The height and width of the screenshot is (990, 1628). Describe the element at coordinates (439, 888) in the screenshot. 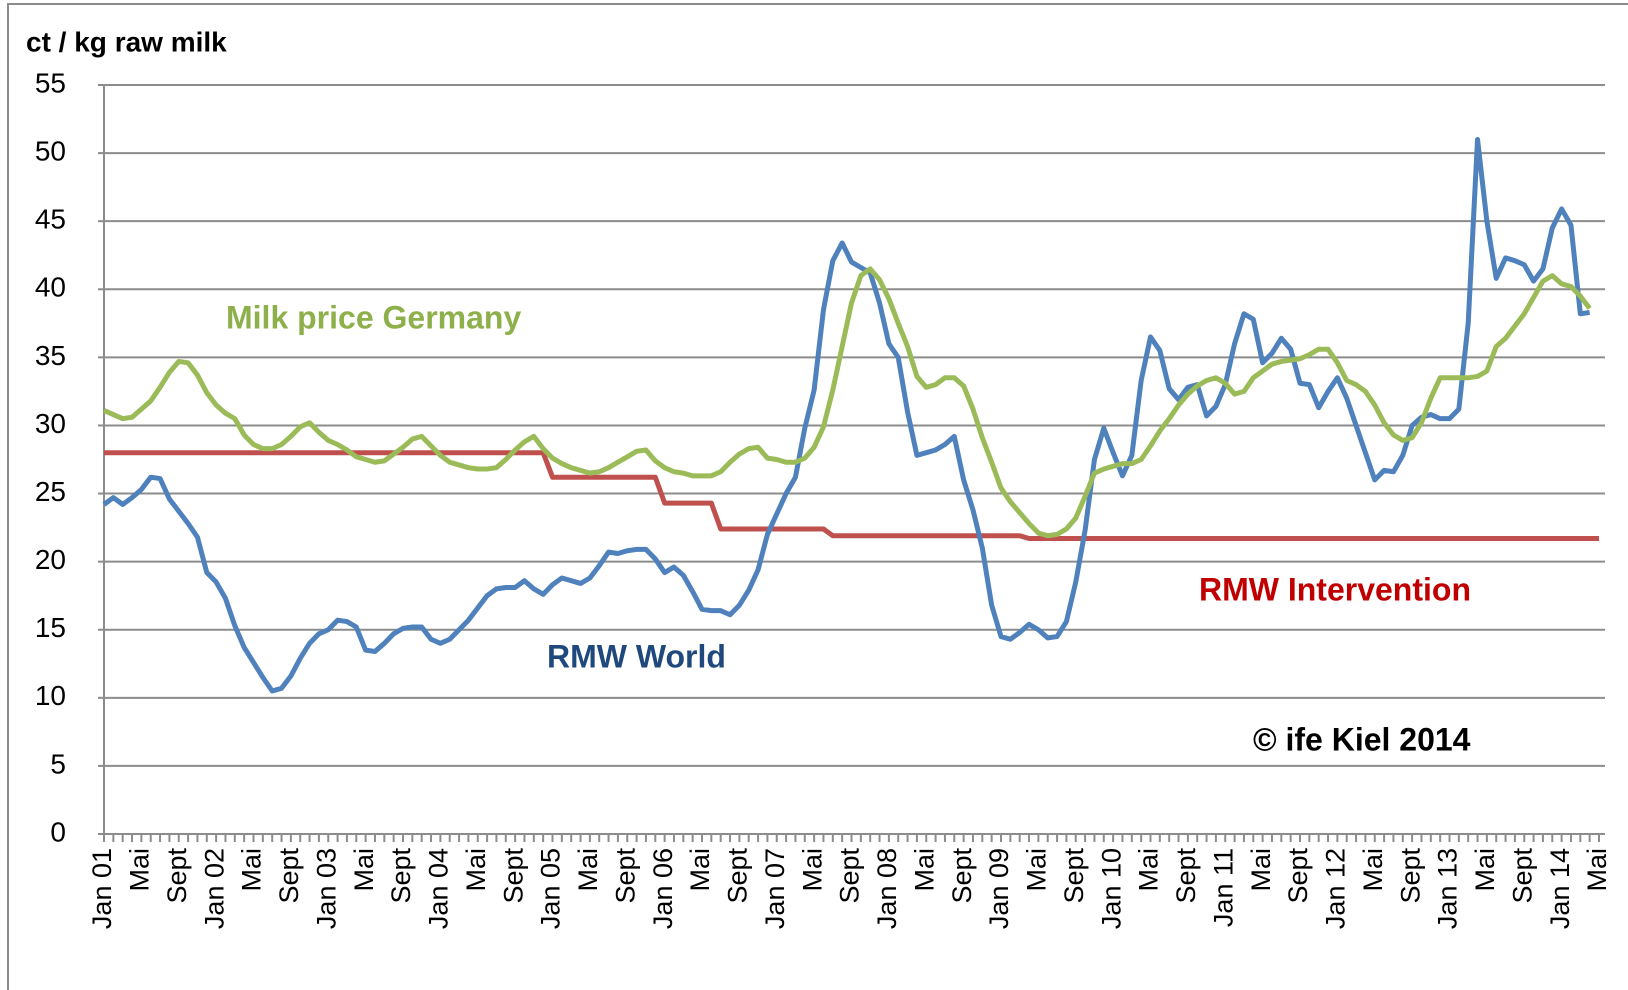

I see `x-tick-label: Jan 04` at that location.